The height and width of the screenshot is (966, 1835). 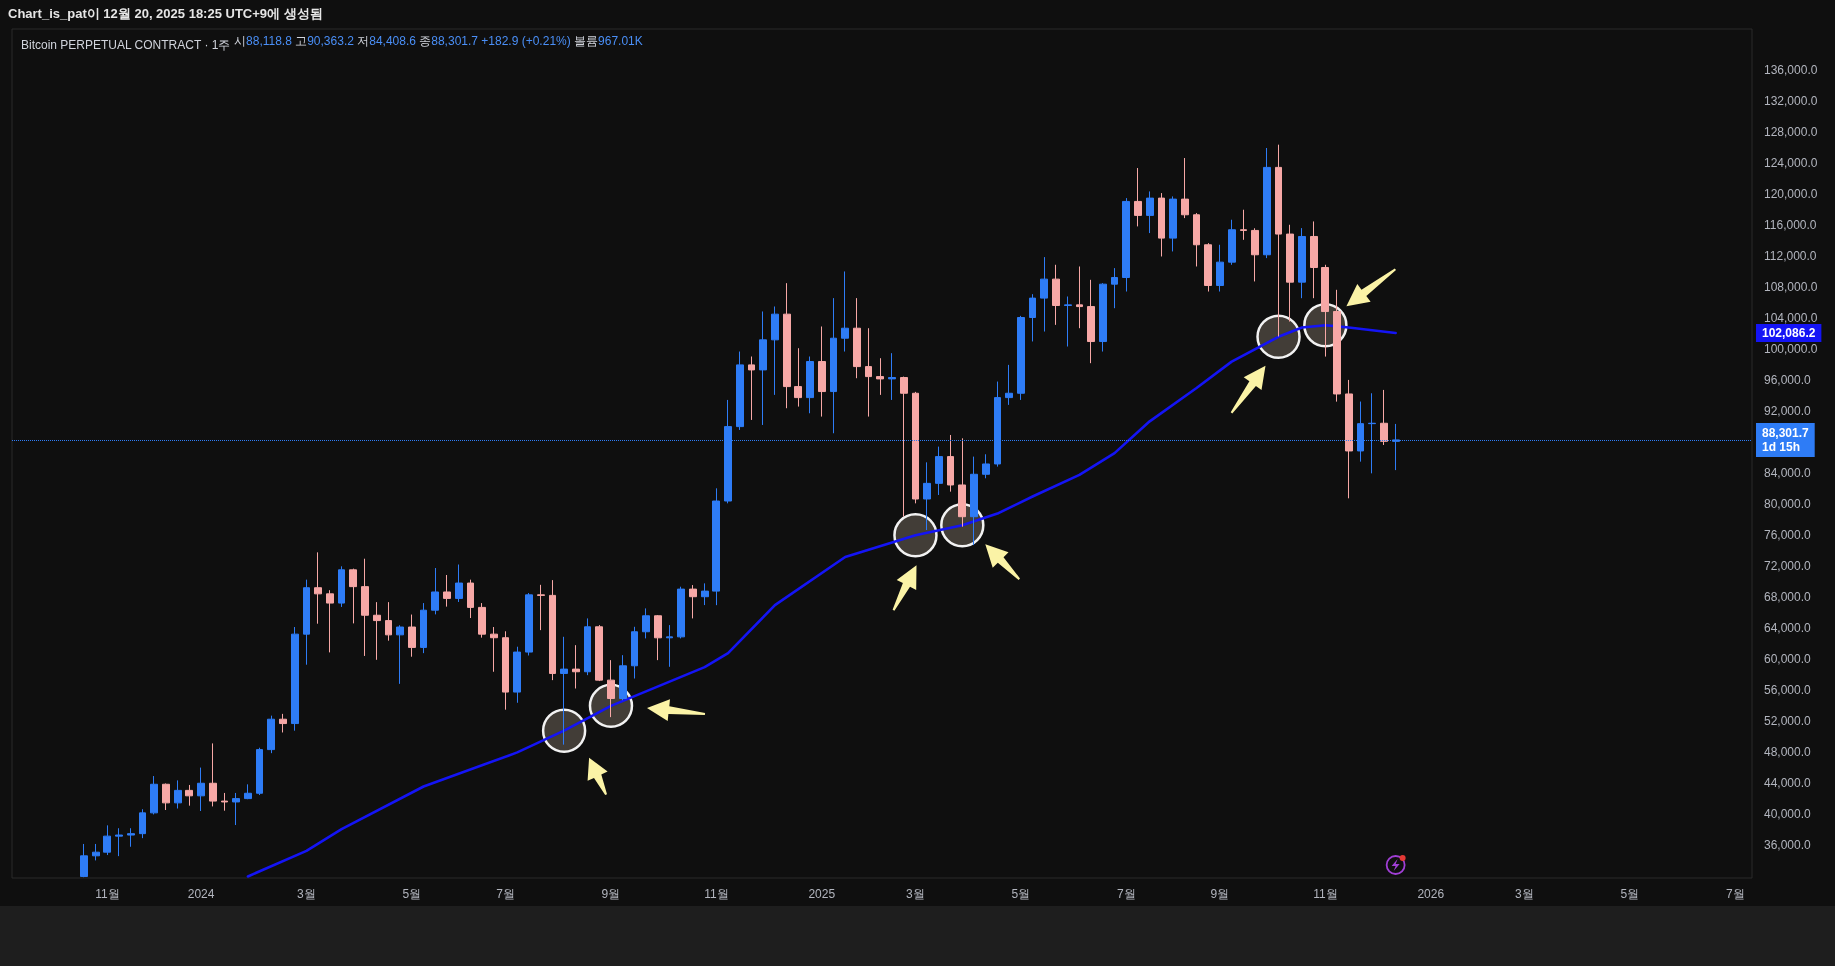 What do you see at coordinates (1791, 132) in the screenshot?
I see `y-tick-label: 128,000.0` at bounding box center [1791, 132].